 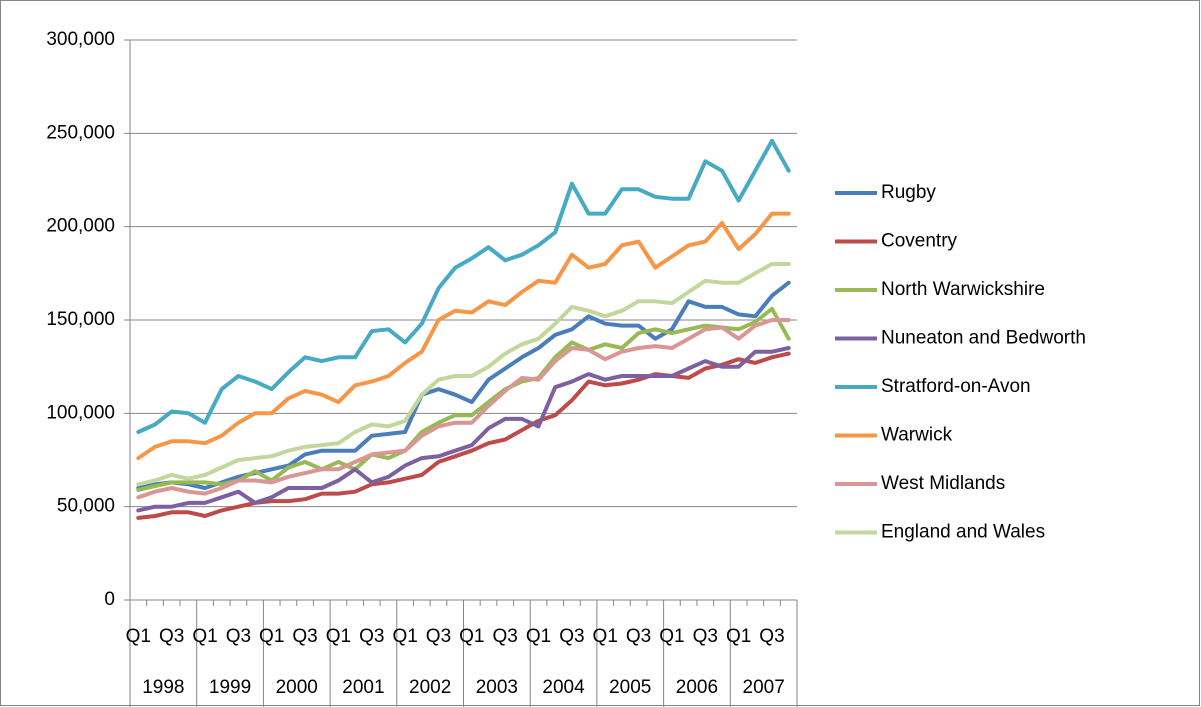 What do you see at coordinates (297, 687) in the screenshot?
I see `x-group-label: 2000` at bounding box center [297, 687].